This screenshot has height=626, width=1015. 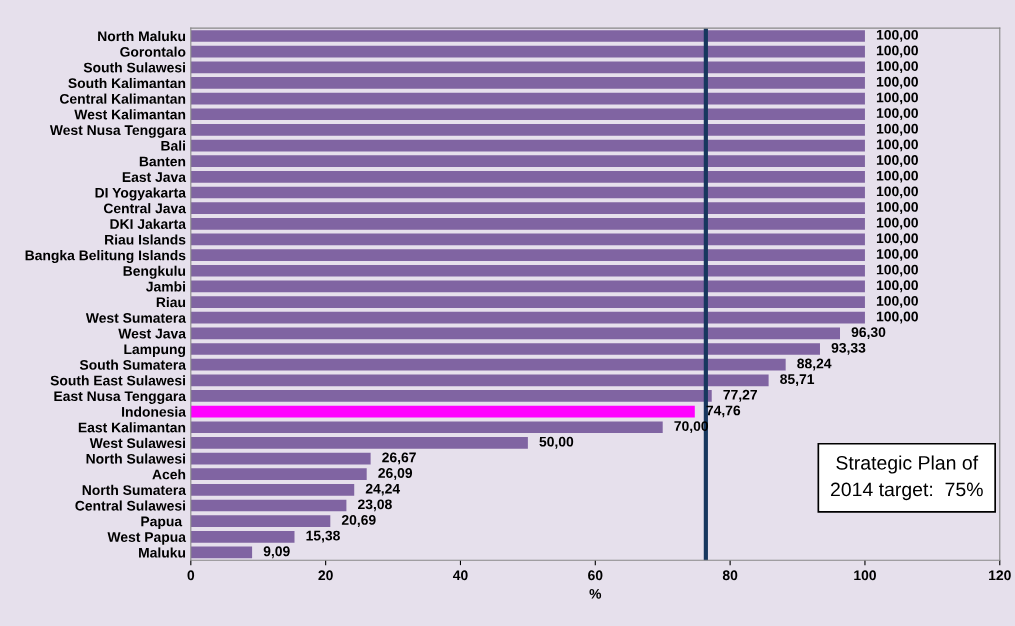 I want to click on y-tick-label: South Sumatera, so click(x=133, y=364).